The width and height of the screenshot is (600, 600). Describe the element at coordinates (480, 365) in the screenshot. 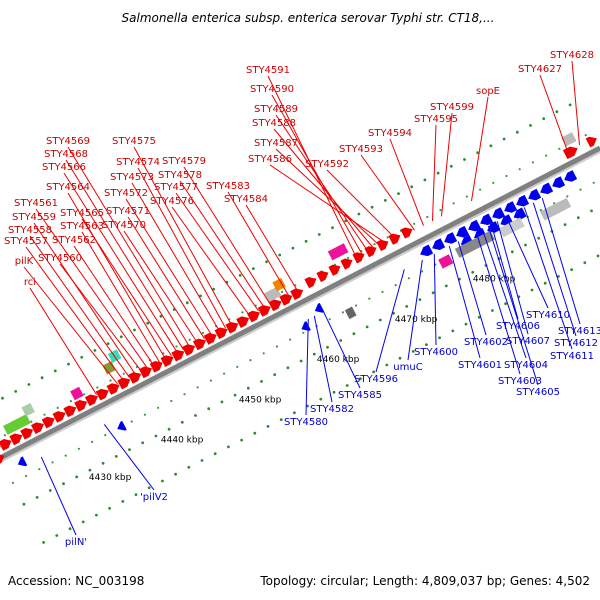

I see `gene-label: STY4601` at that location.